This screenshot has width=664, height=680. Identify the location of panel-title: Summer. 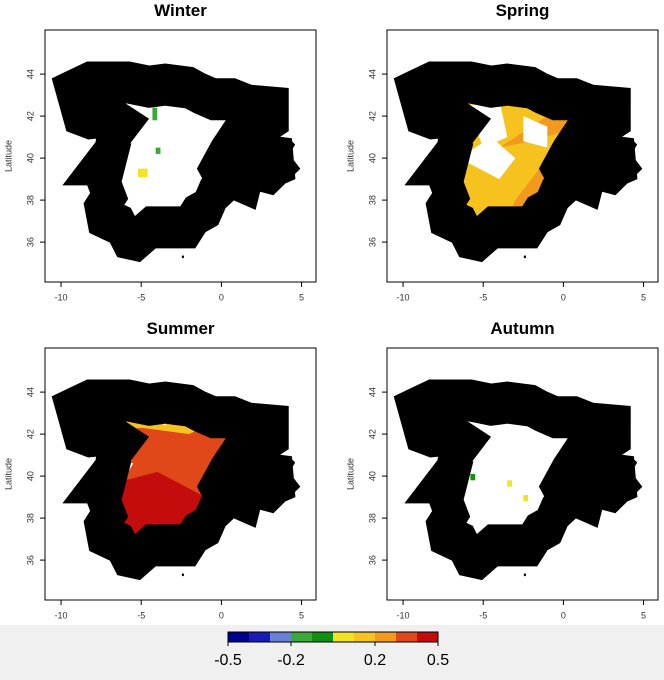
(180, 328).